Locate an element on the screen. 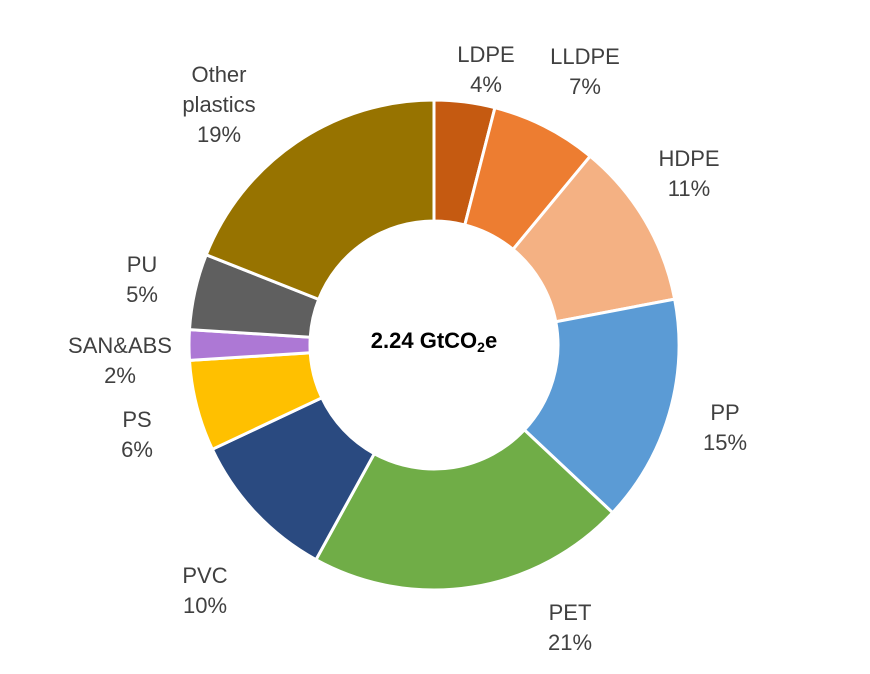 This screenshot has height=674, width=870. label-pp: PP 15% is located at coordinates (725, 427).